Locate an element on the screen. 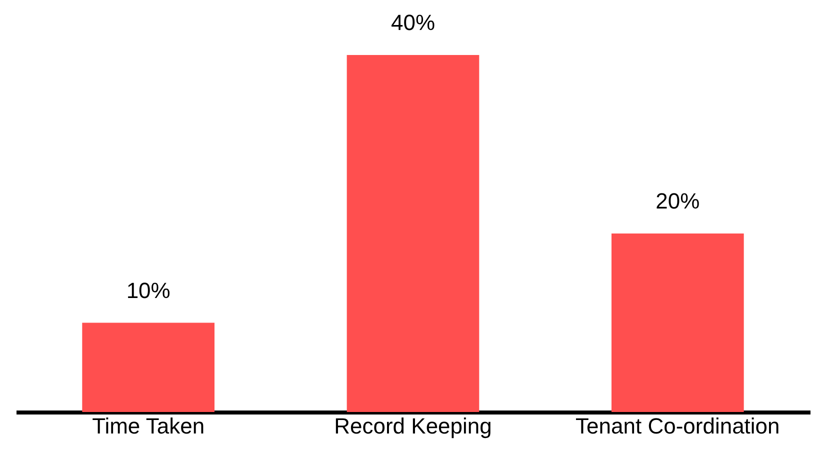  data-label: 20% is located at coordinates (678, 201).